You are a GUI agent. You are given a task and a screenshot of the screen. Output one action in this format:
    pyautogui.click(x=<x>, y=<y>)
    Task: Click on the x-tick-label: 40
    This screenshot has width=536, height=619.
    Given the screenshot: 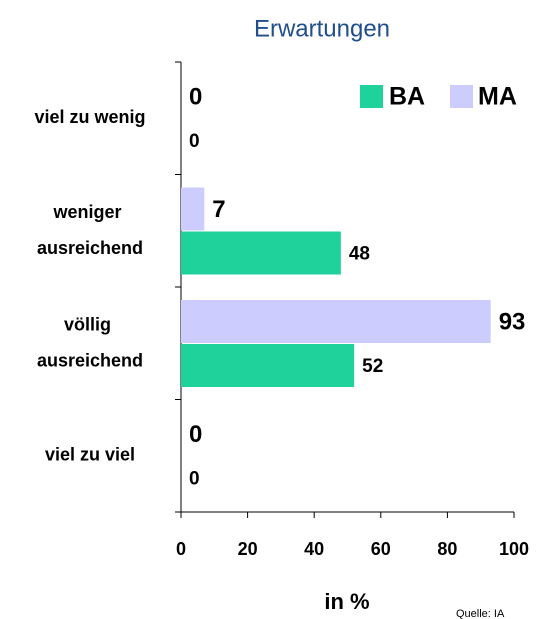 What is the action you would take?
    pyautogui.click(x=314, y=549)
    